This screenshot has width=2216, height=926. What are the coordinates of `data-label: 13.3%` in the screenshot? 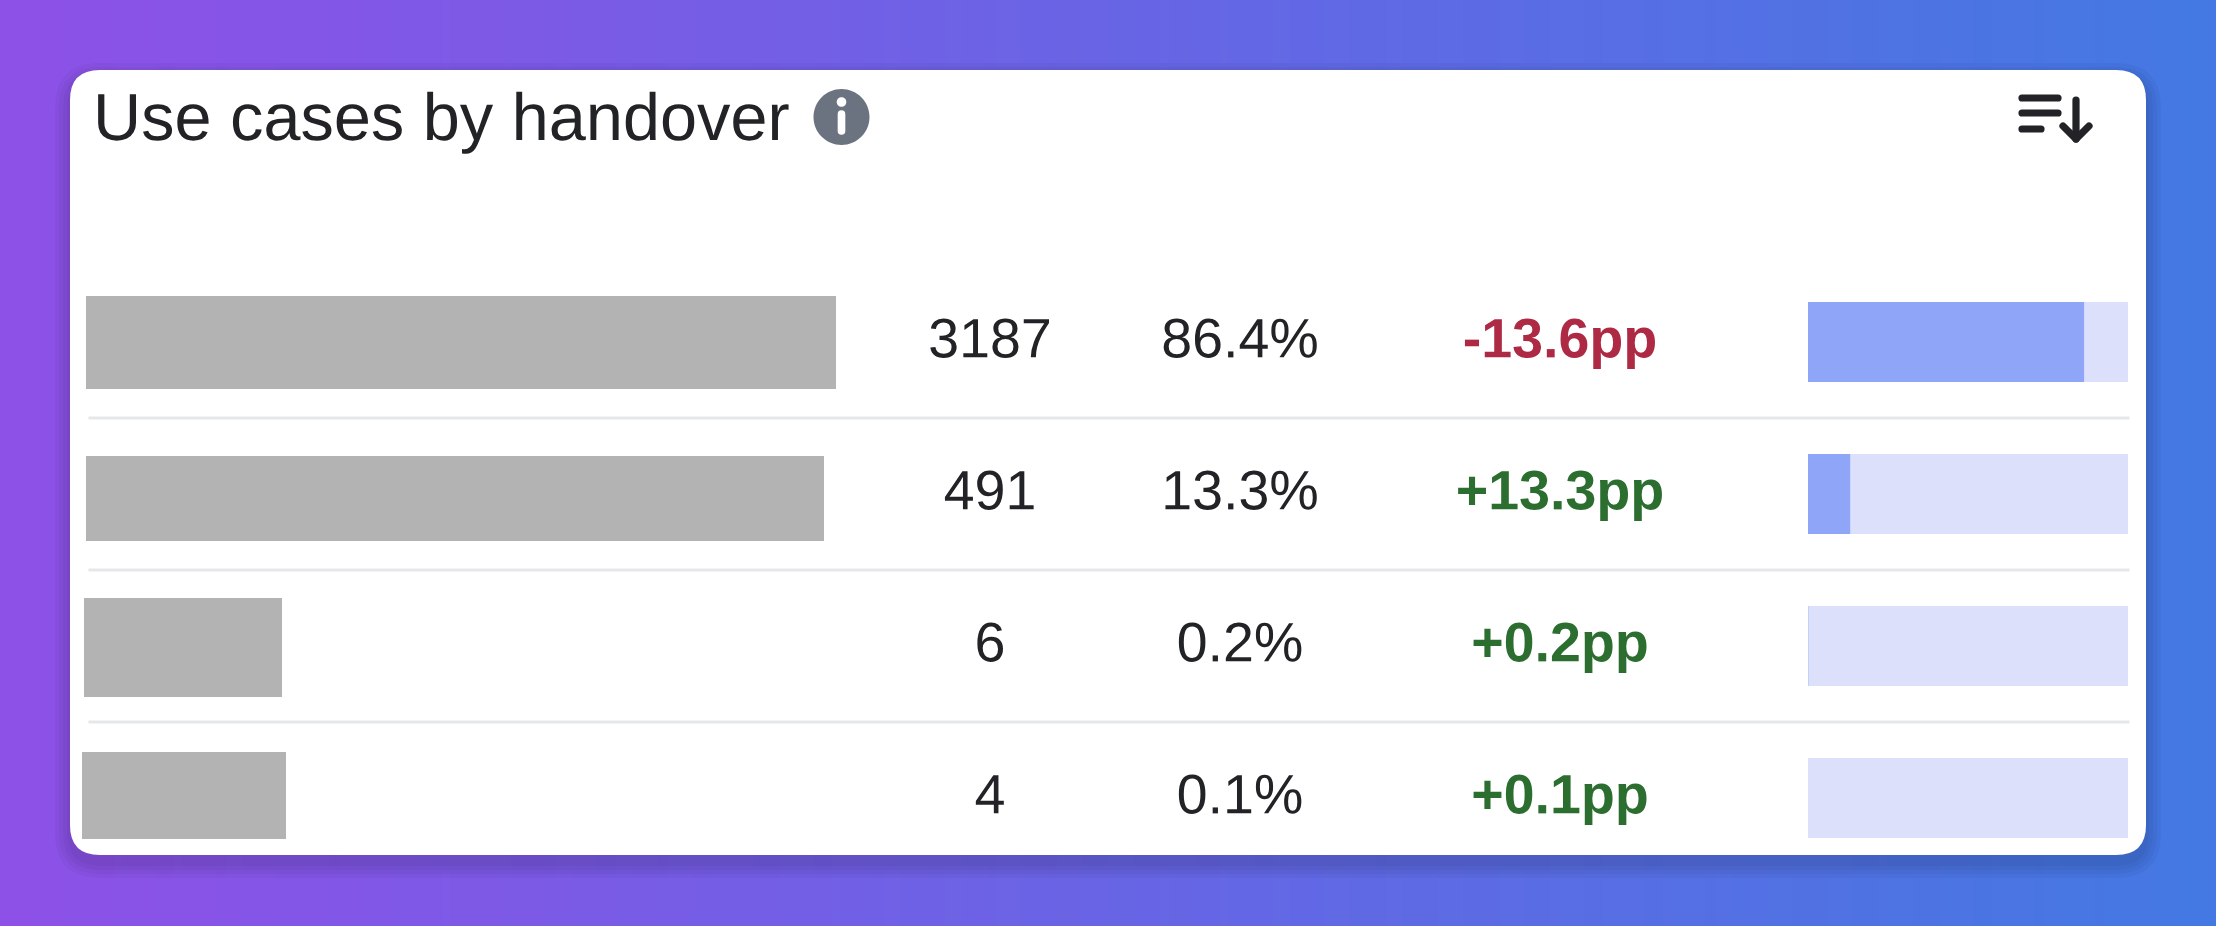 It's located at (1241, 490).